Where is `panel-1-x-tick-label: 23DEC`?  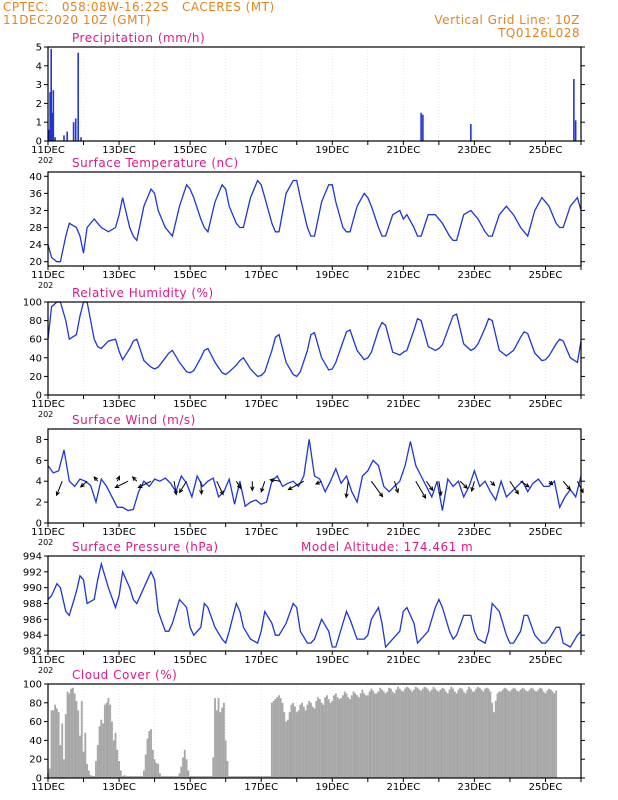 panel-1-x-tick-label: 23DEC is located at coordinates (475, 150).